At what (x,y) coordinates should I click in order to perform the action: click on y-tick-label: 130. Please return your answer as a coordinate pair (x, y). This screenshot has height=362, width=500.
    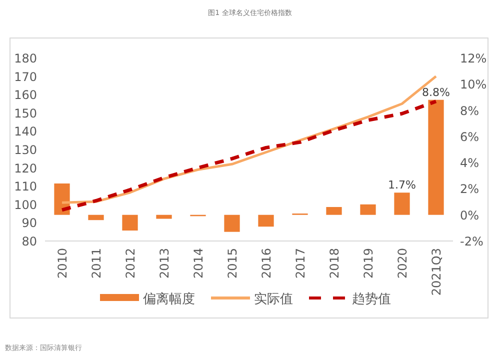
    Looking at the image, I should click on (25, 150).